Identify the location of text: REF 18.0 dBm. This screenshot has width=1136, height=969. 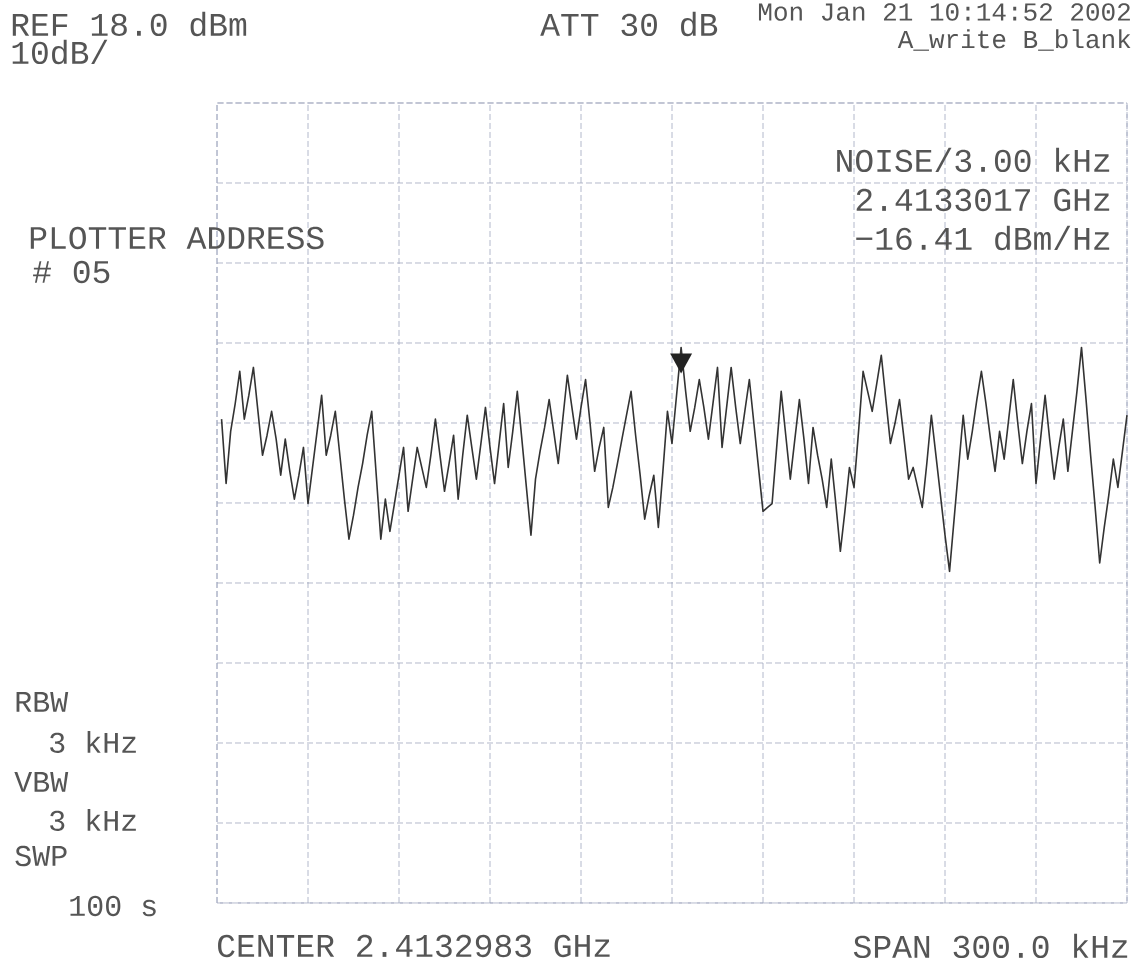
(129, 24).